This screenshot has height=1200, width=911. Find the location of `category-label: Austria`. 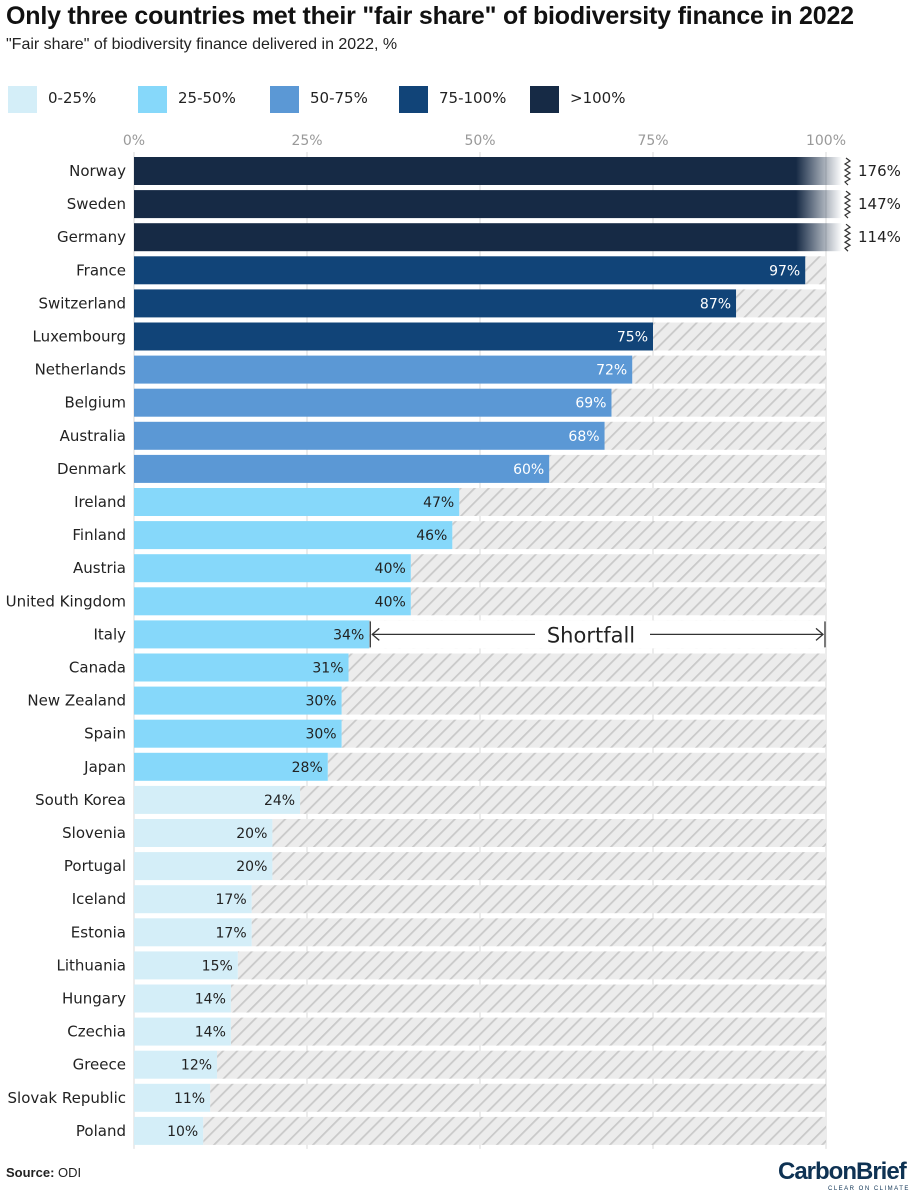

category-label: Austria is located at coordinates (99, 568).